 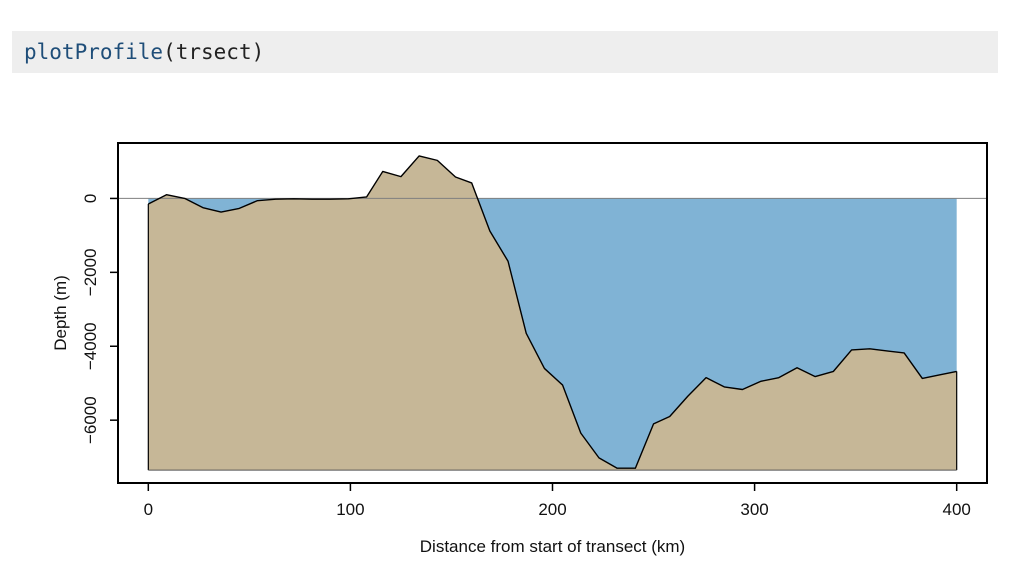 What do you see at coordinates (94, 52) in the screenshot?
I see `code-function-name: plotProfile` at bounding box center [94, 52].